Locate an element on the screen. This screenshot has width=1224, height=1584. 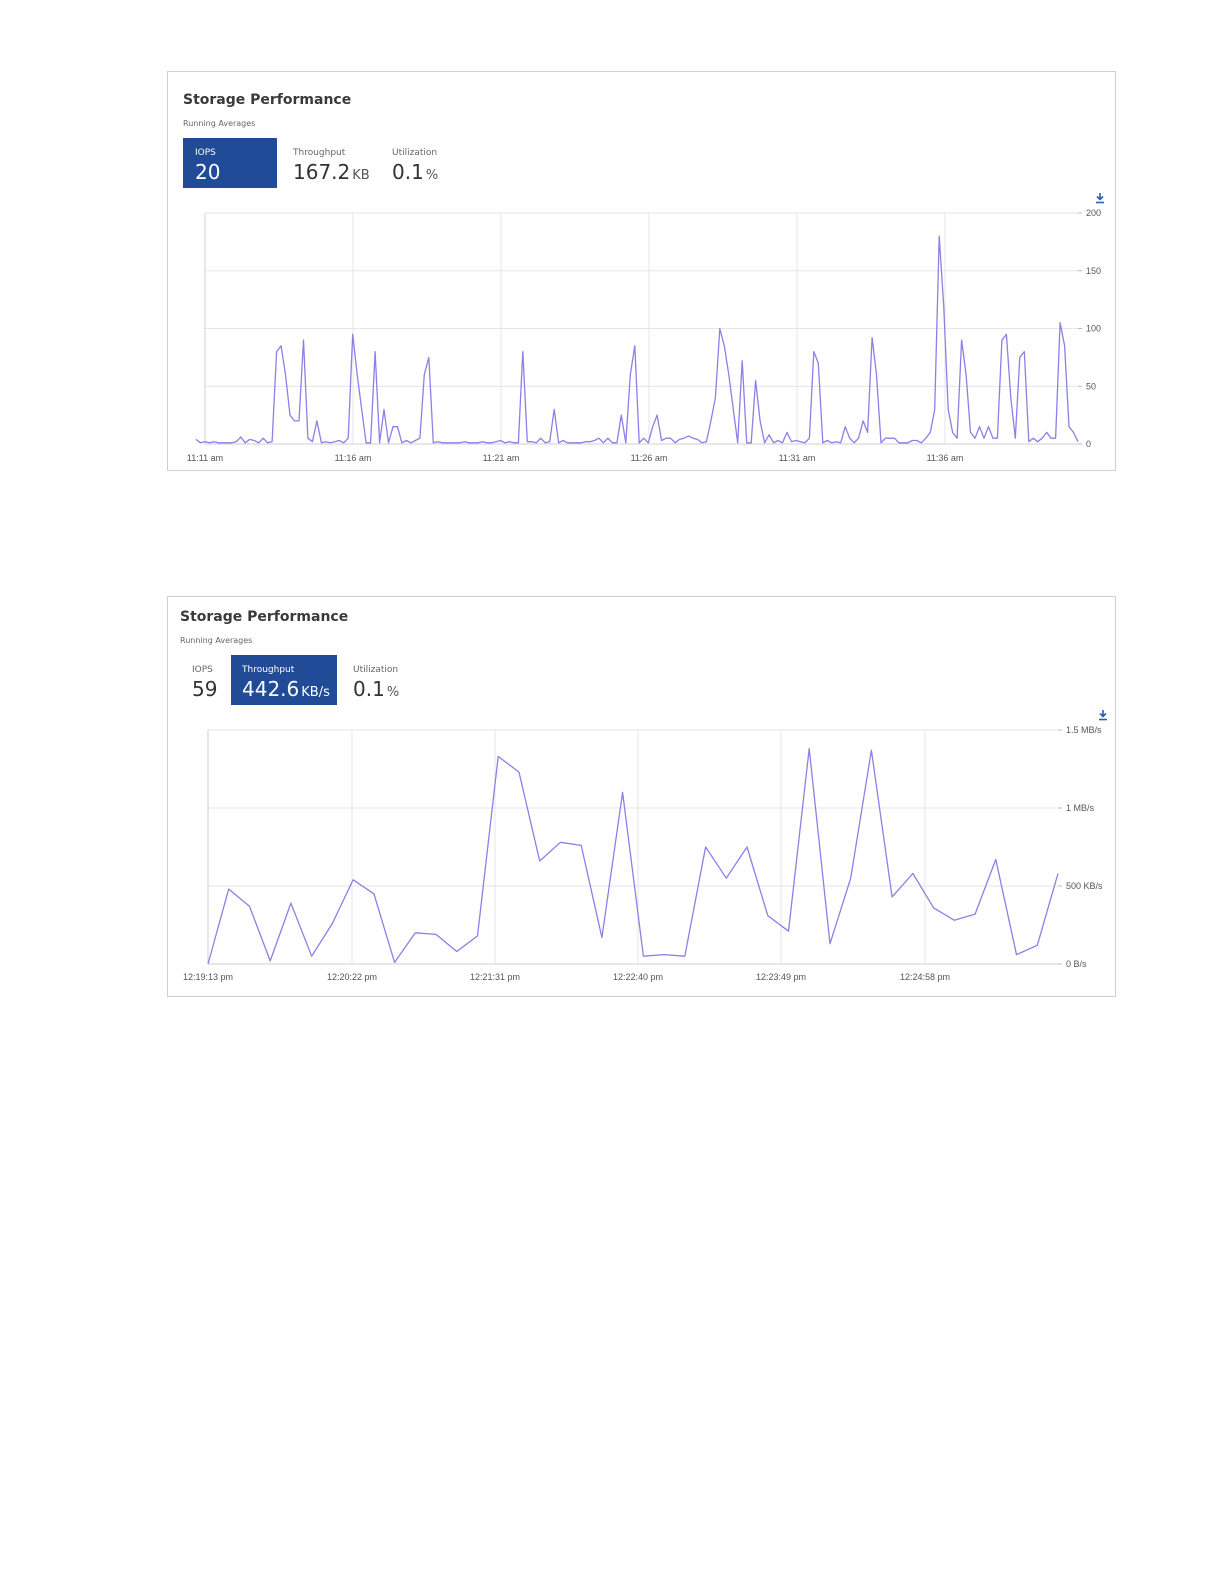
x-tick-label: 11:21 am is located at coordinates (501, 458).